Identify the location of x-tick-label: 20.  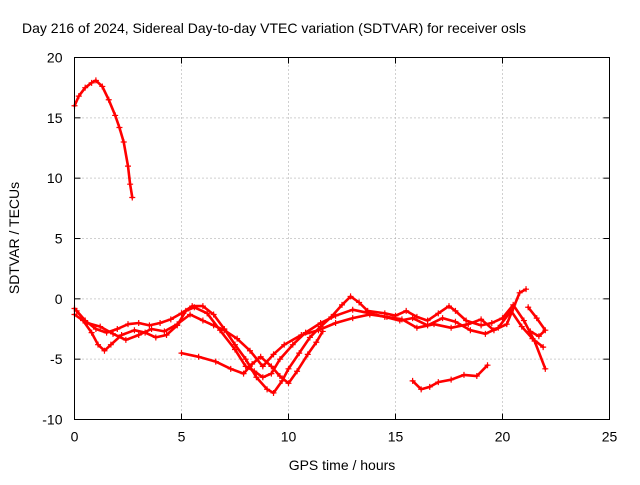
(503, 437).